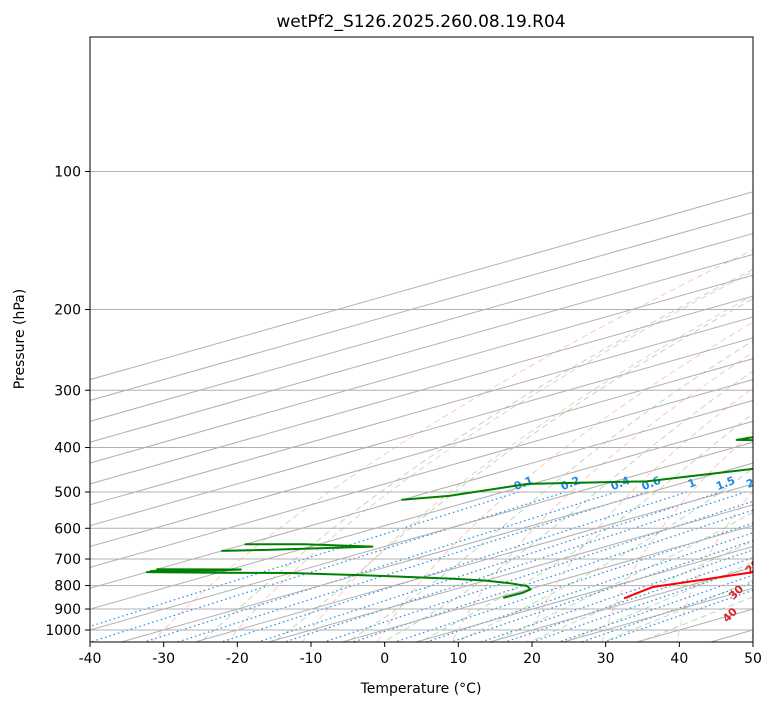  What do you see at coordinates (63, 631) in the screenshot?
I see `y-tick-label: 1000` at bounding box center [63, 631].